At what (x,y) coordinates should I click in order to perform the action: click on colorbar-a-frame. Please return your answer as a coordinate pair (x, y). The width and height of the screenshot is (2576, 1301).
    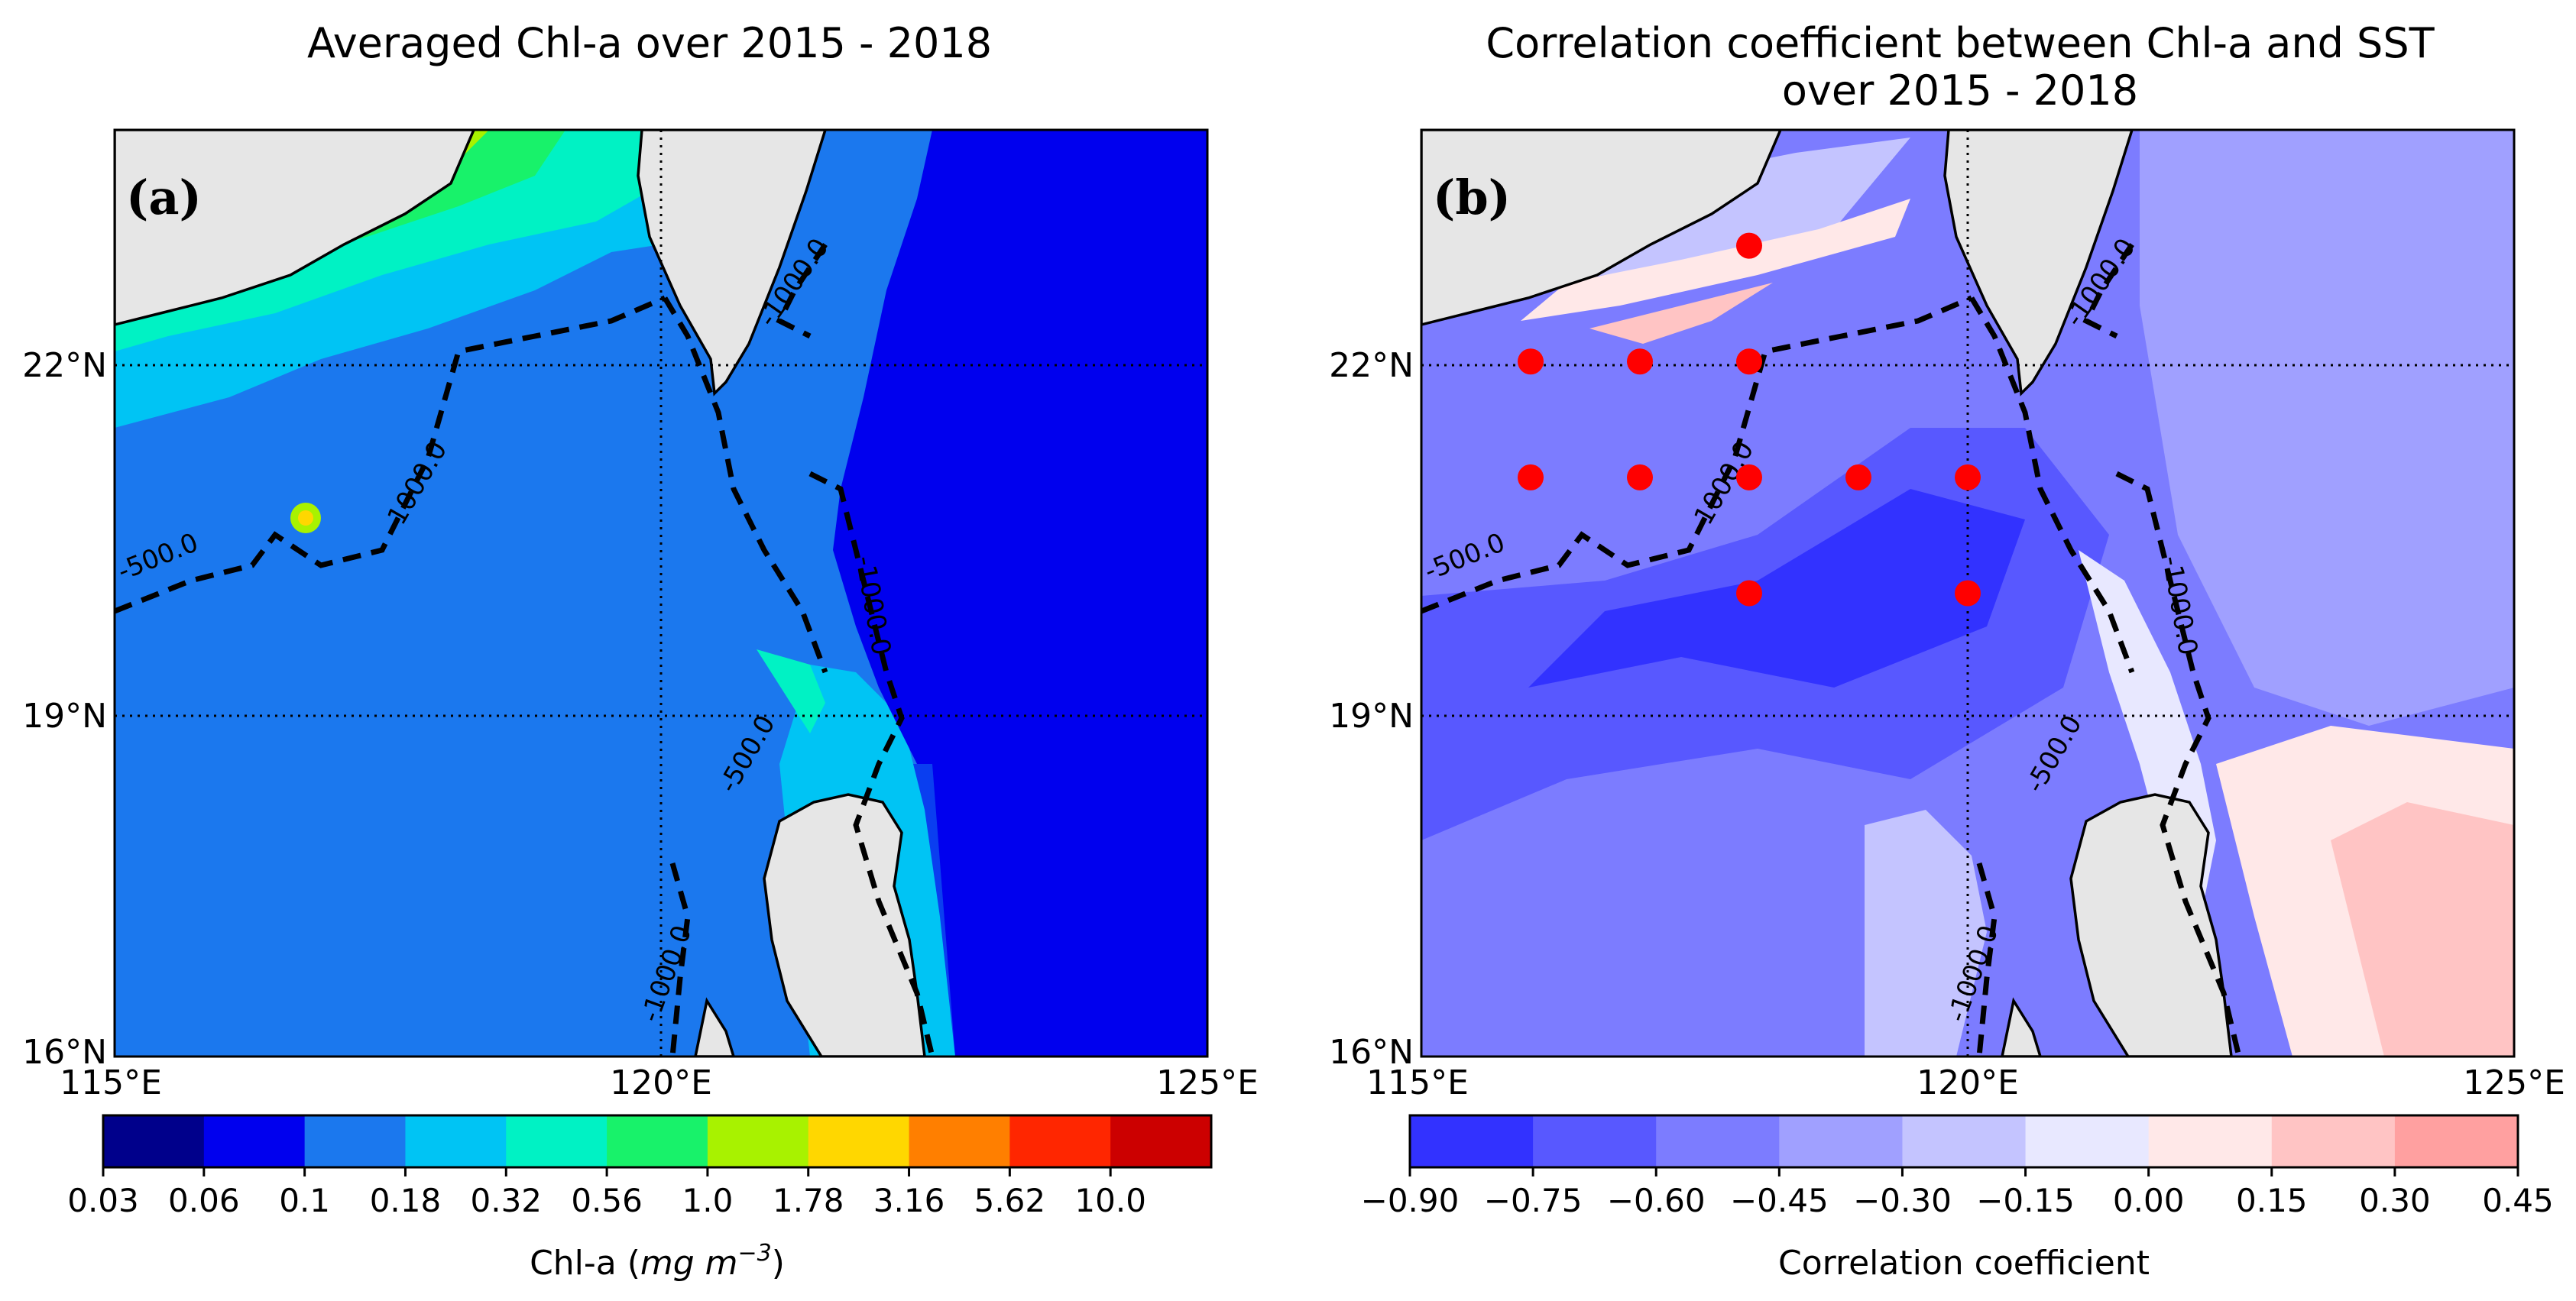
    Looking at the image, I should click on (658, 1141).